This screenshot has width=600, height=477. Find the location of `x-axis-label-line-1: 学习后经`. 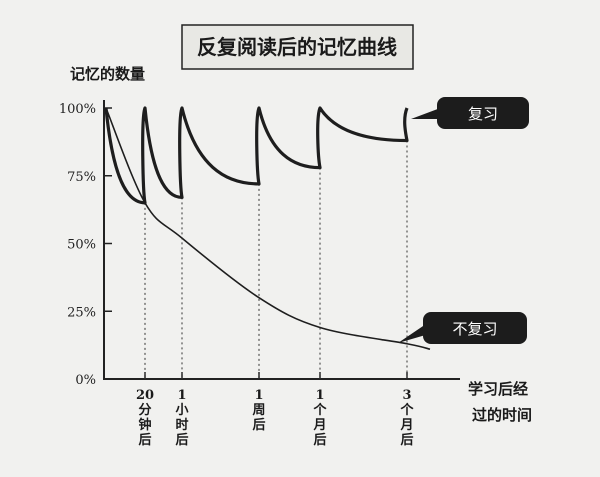

x-axis-label-line-1: 学习后经 is located at coordinates (498, 389).